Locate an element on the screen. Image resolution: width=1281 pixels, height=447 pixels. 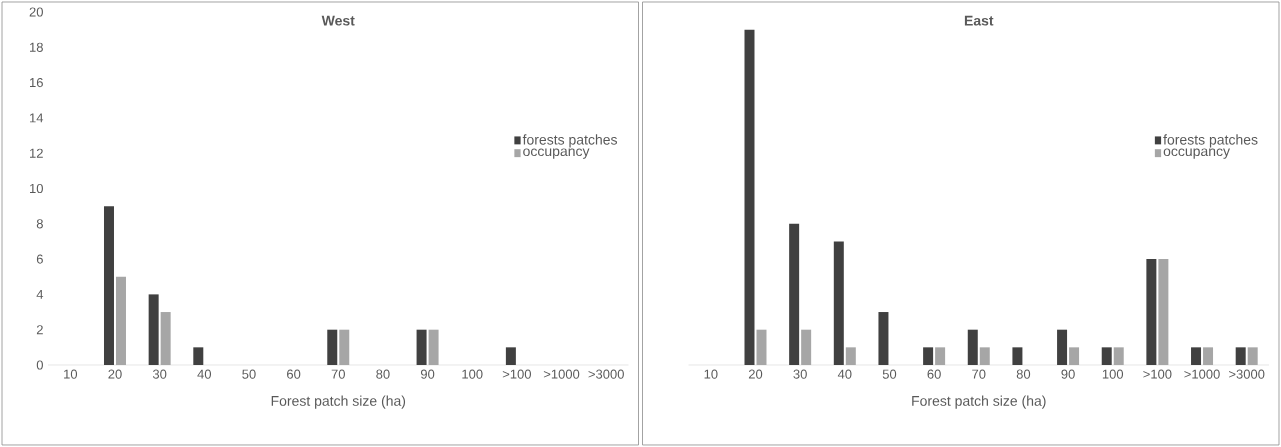
chart-title: West is located at coordinates (338, 20).